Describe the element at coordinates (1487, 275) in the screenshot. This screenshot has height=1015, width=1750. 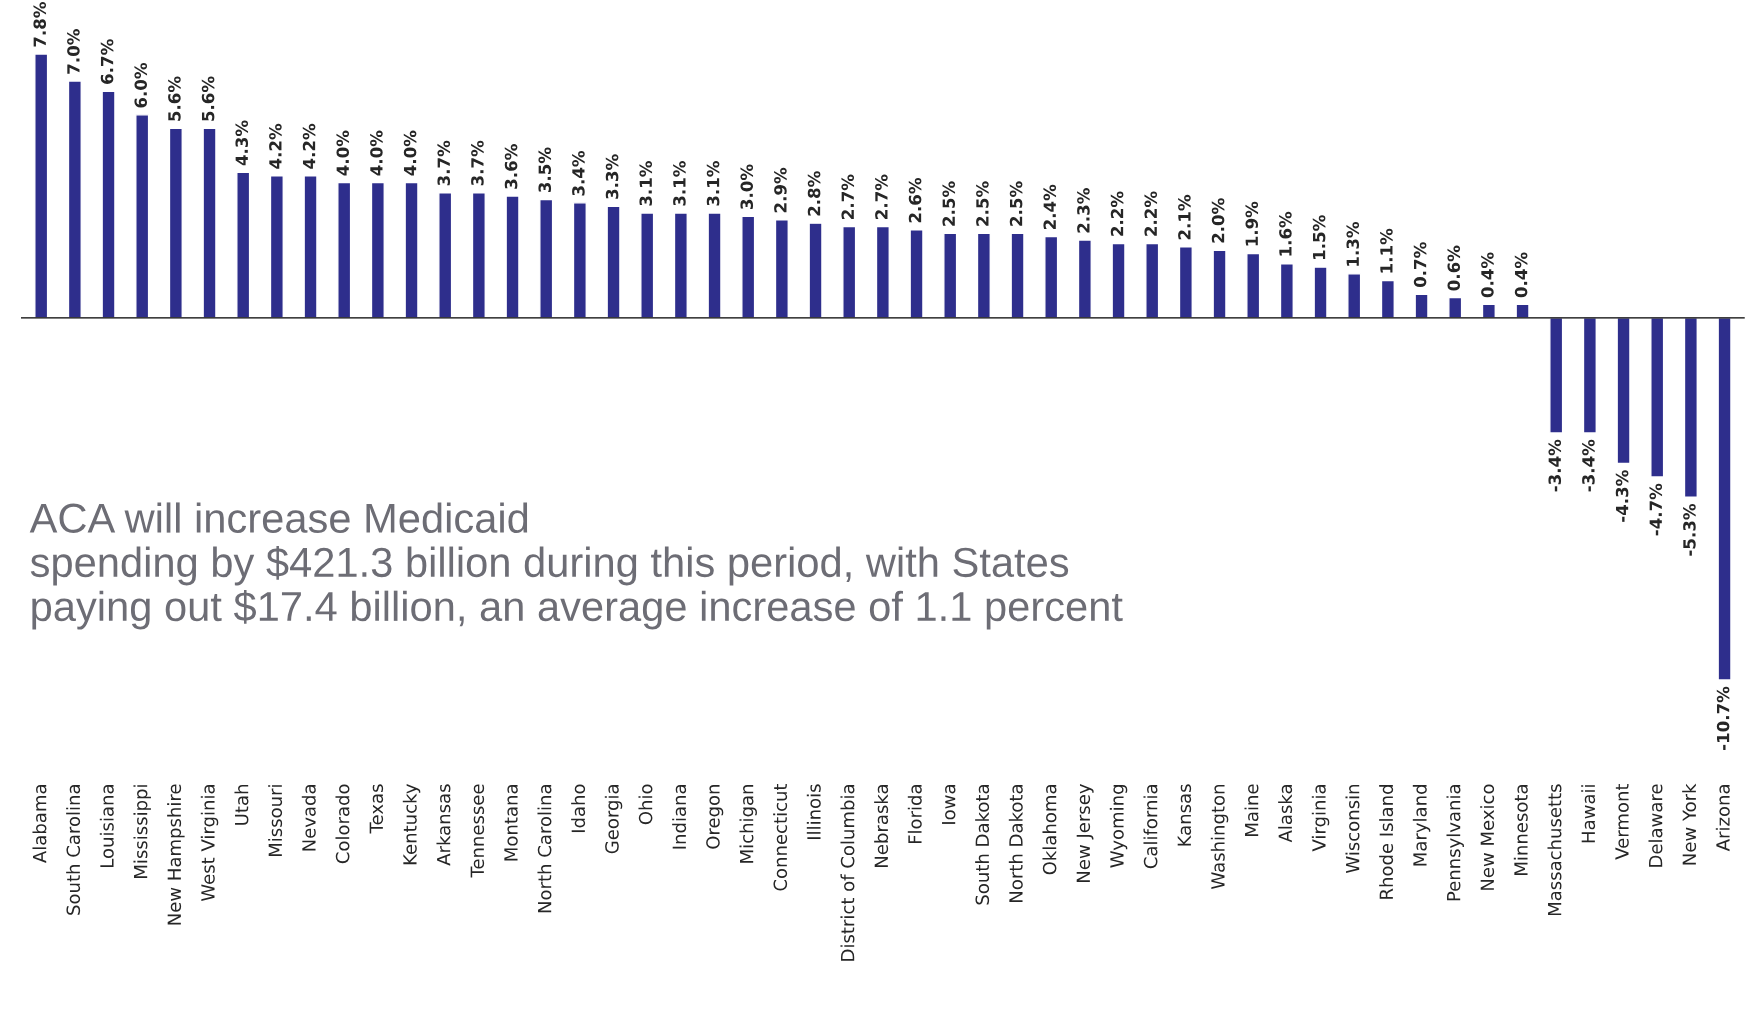
I see `data-label: 0.4%` at that location.